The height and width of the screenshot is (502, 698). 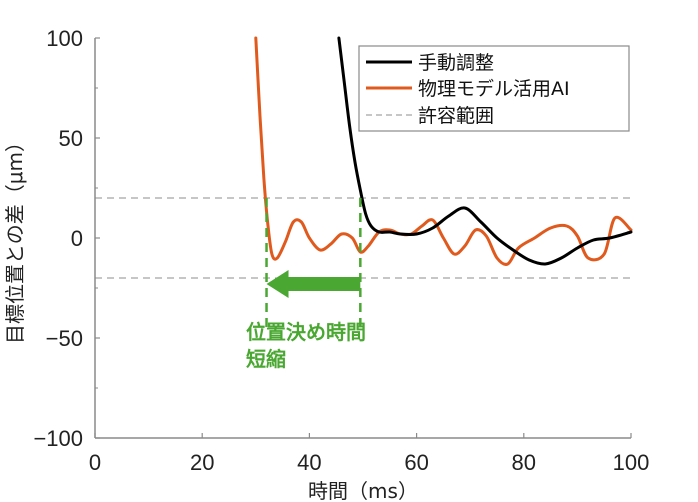 What do you see at coordinates (306, 332) in the screenshot?
I see `annotation-text-line1: 位置決め時間` at bounding box center [306, 332].